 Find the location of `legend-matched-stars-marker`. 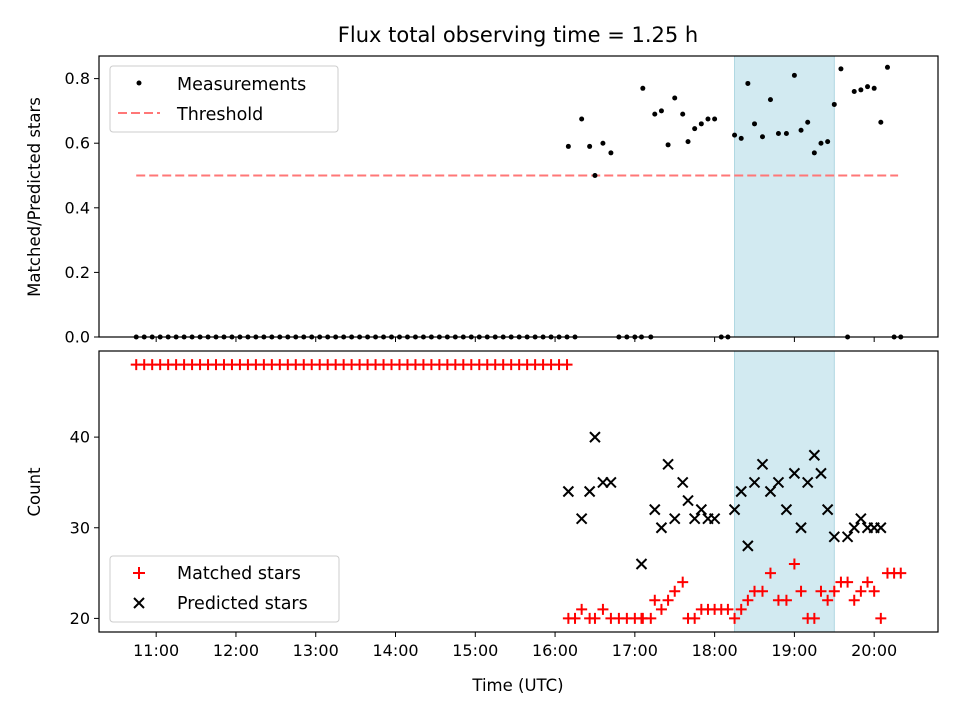

legend-matched-stars-marker is located at coordinates (139, 573).